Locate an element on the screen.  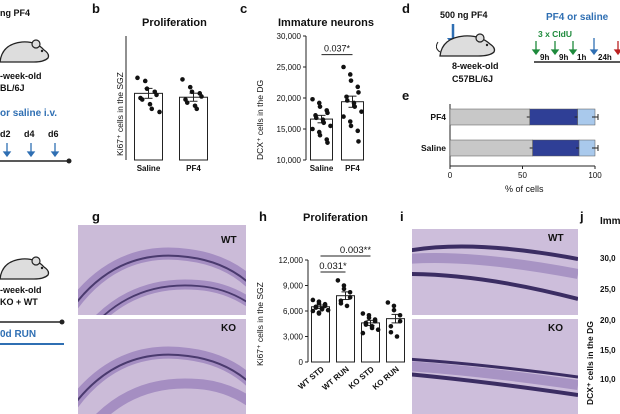
category-label-pf4: PF4 is located at coordinates (438, 117).